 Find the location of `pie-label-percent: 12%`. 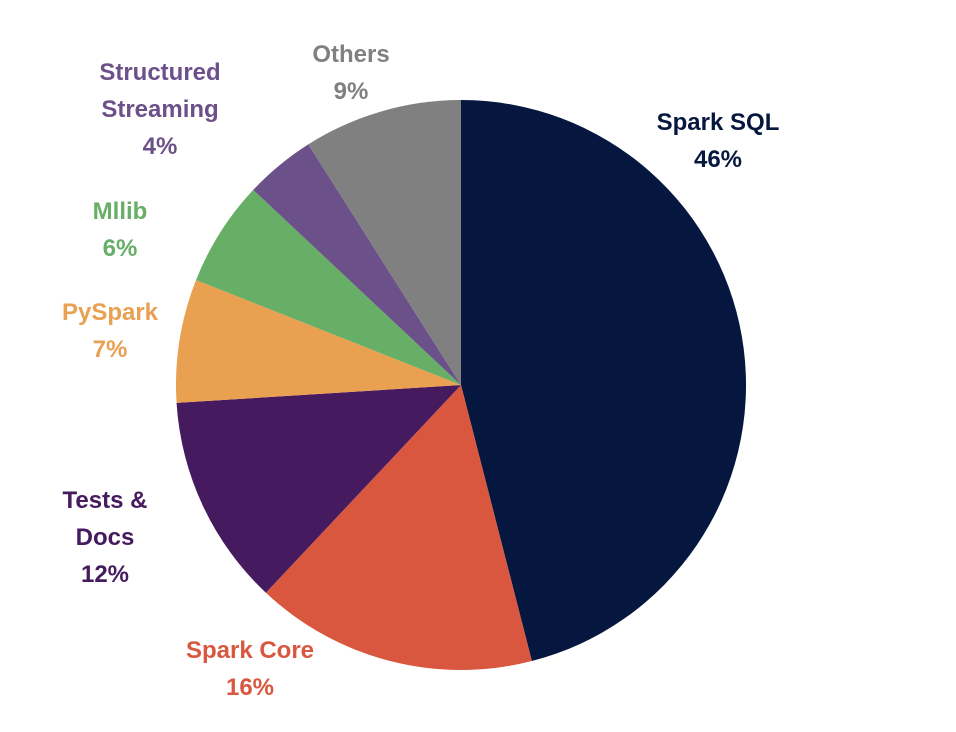

pie-label-percent: 12% is located at coordinates (105, 574).